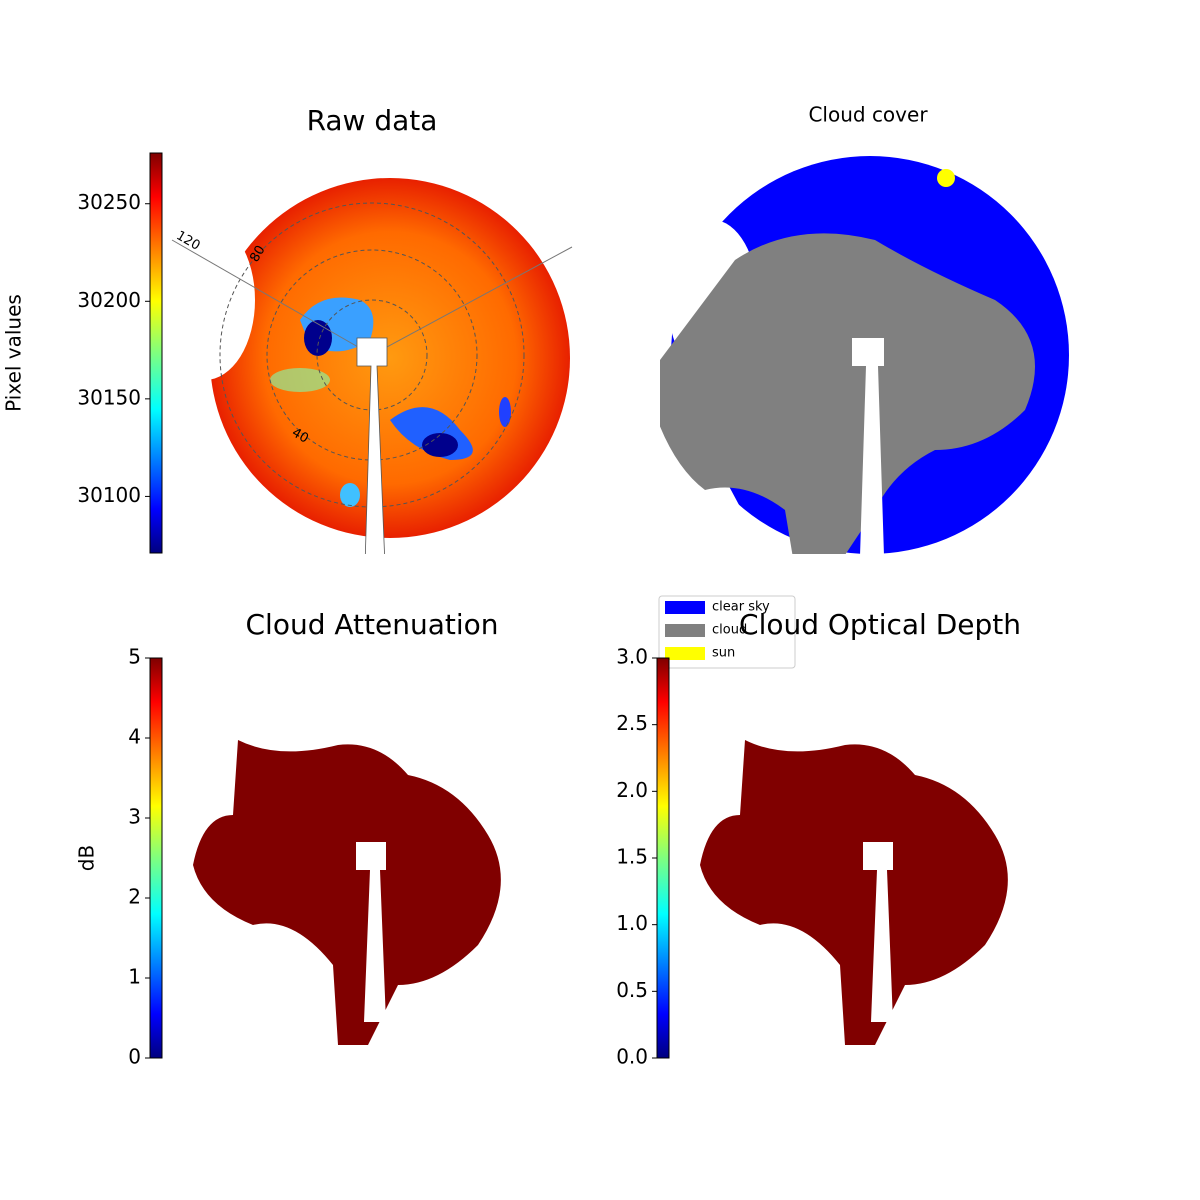  I want to click on raw-image, so click(364, 366).